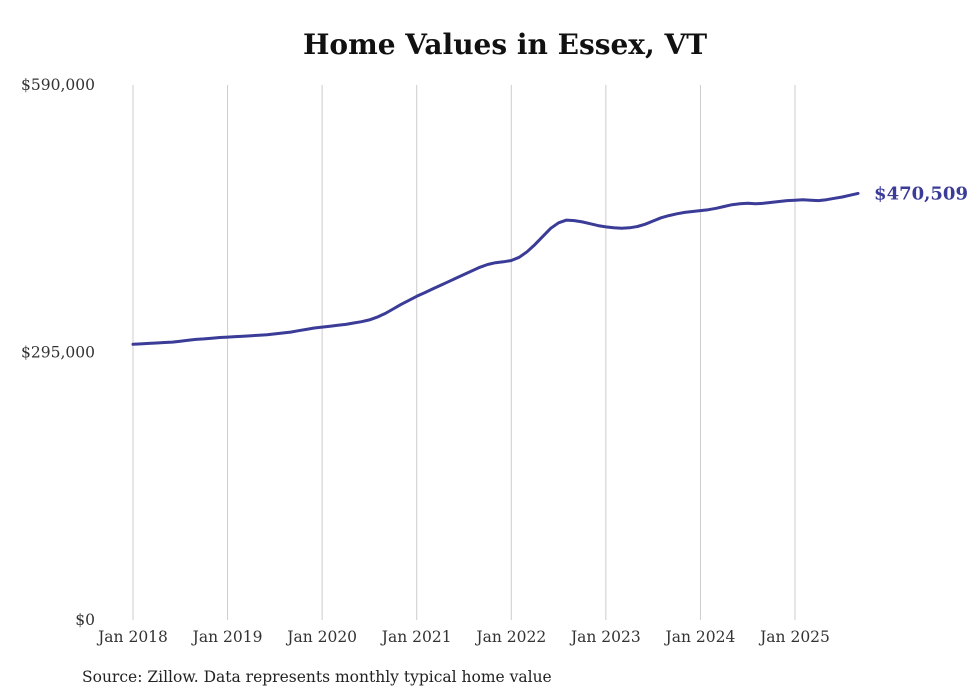  Describe the element at coordinates (58, 85) in the screenshot. I see `y-axis-tick-label: $590,000` at that location.